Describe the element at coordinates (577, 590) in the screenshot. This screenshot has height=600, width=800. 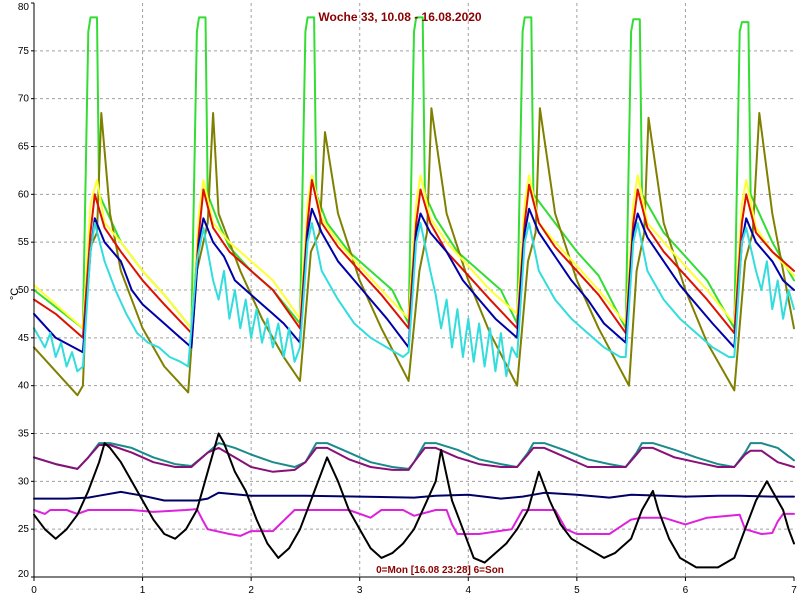
I see `x-tick-label: 5` at that location.